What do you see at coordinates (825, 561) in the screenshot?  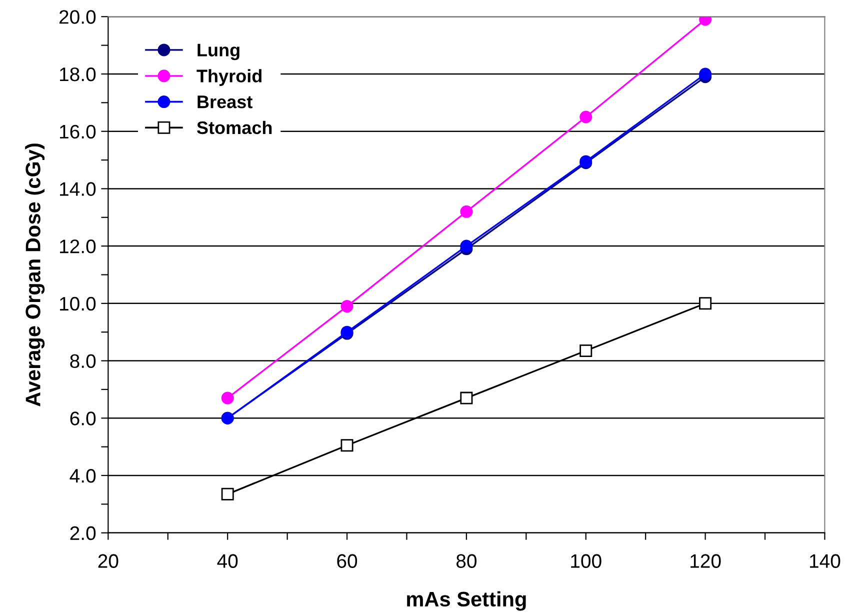 I see `x-tick-label: 140` at bounding box center [825, 561].